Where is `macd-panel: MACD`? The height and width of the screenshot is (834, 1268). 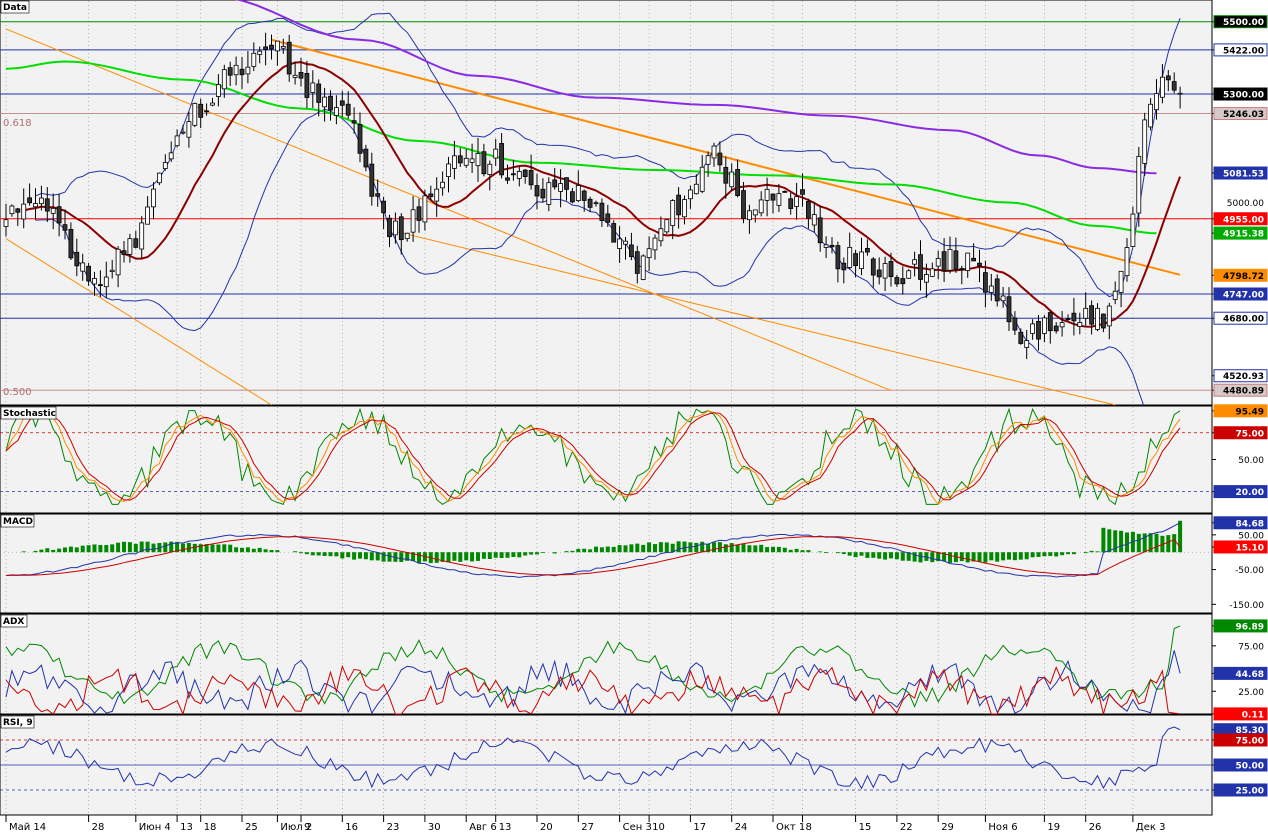 macd-panel: MACD is located at coordinates (606, 563).